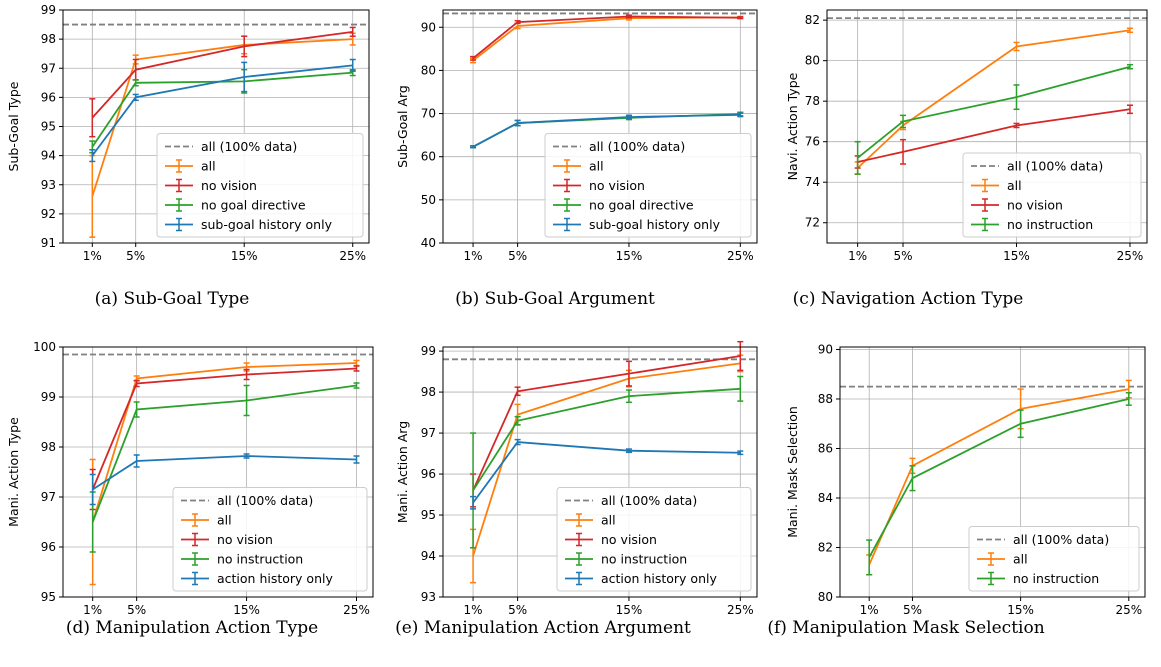  Describe the element at coordinates (792, 472) in the screenshot. I see `y-axis-label: Mani. Mask Selection` at that location.